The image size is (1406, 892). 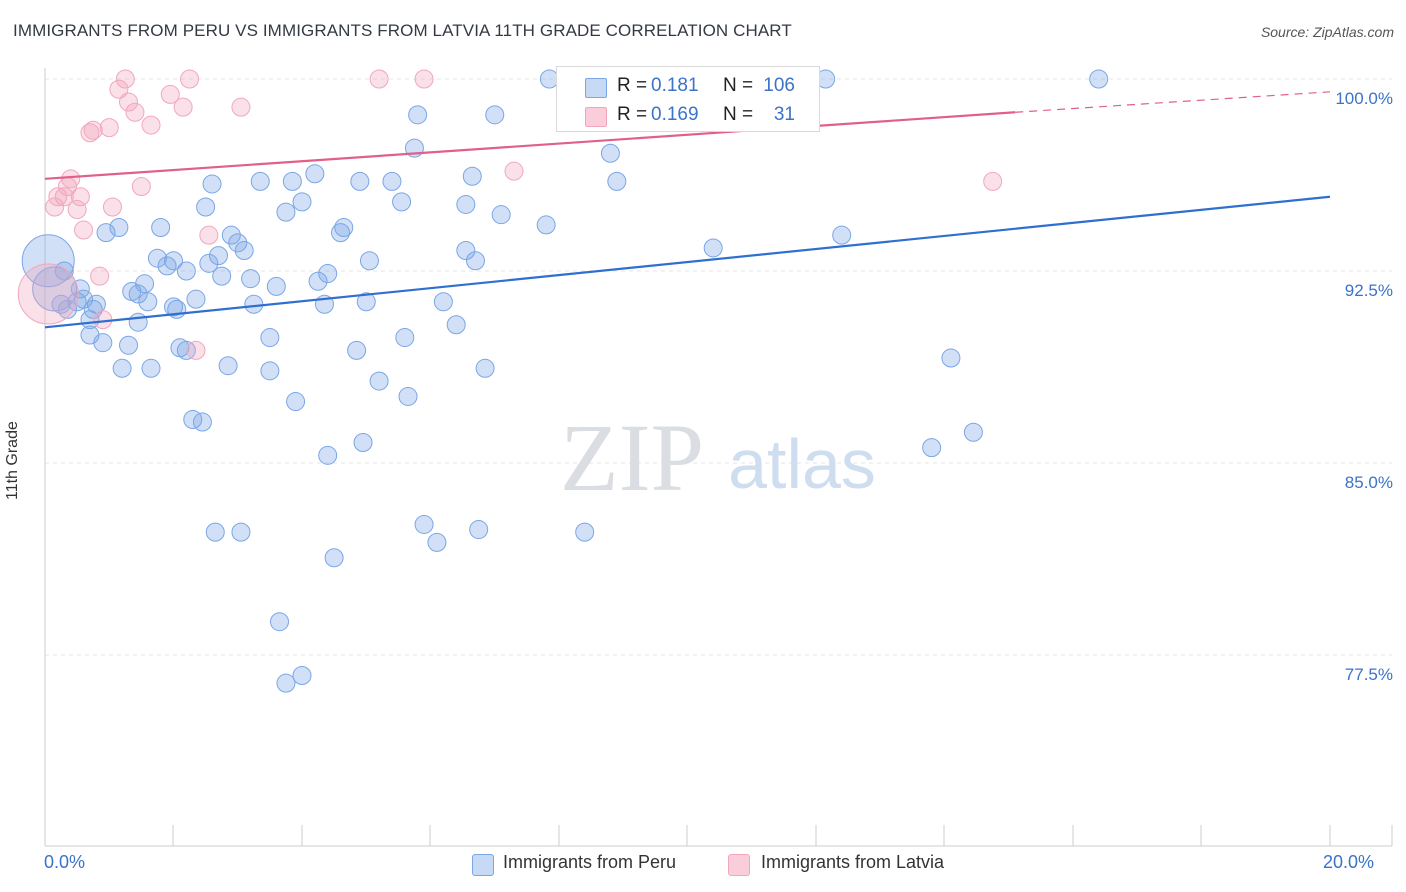 I want to click on x-tick-label-max: 20.0%, so click(x=1349, y=862).